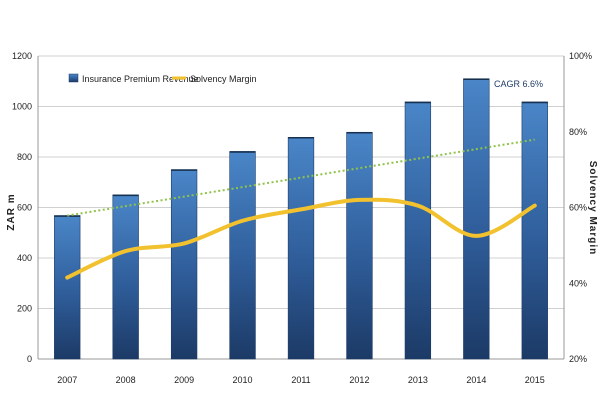 Image resolution: width=600 pixels, height=405 pixels. Describe the element at coordinates (184, 380) in the screenshot. I see `x-tick-label: 2009` at that location.